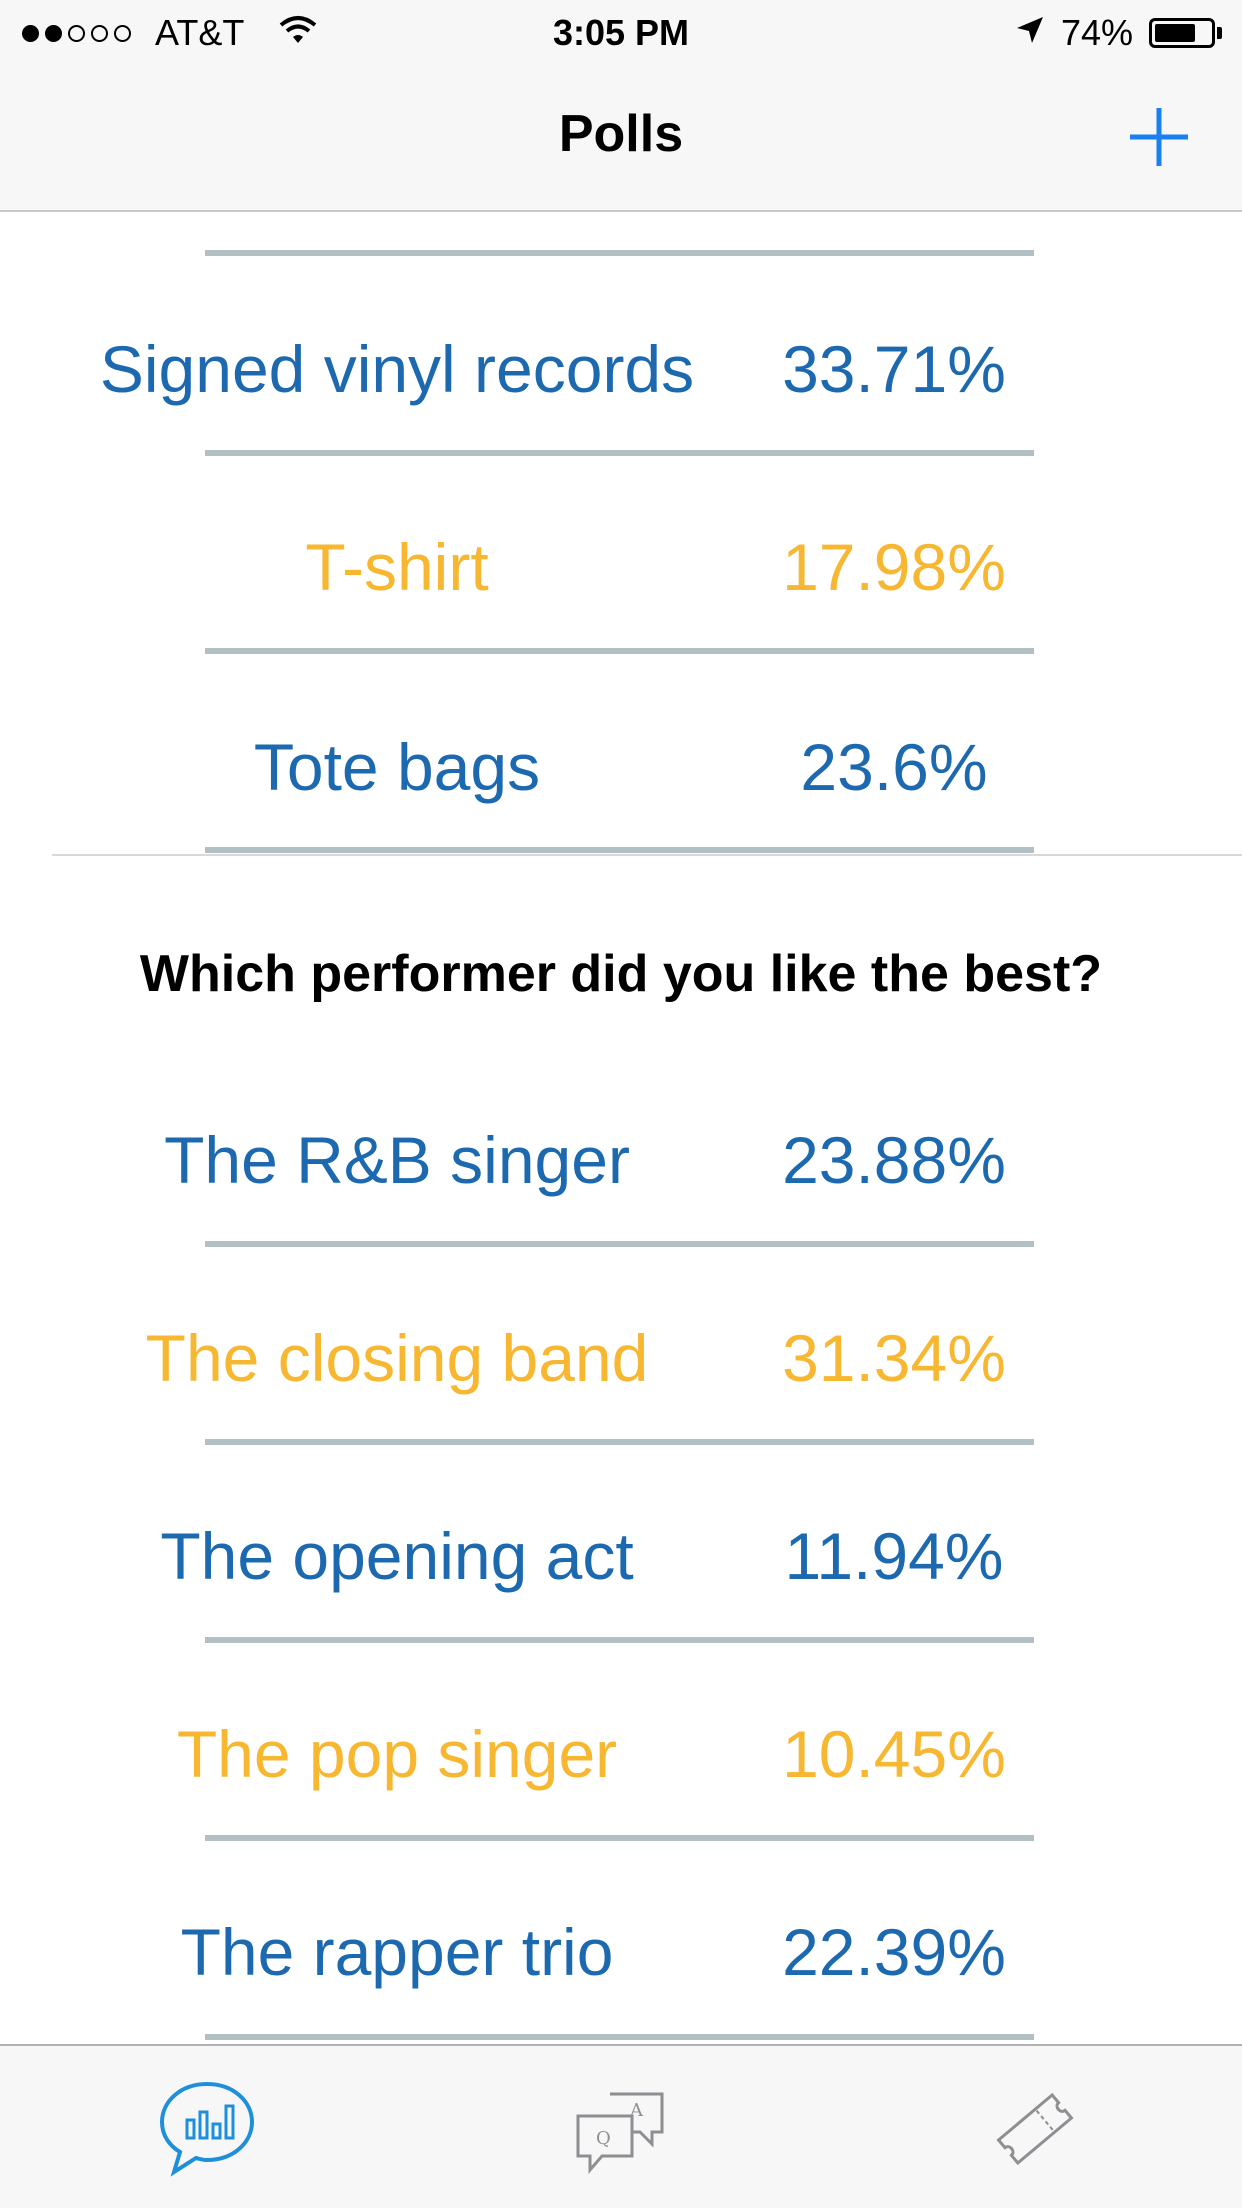  What do you see at coordinates (621, 767) in the screenshot?
I see `poll-option-row: Tote bags 23.6%` at bounding box center [621, 767].